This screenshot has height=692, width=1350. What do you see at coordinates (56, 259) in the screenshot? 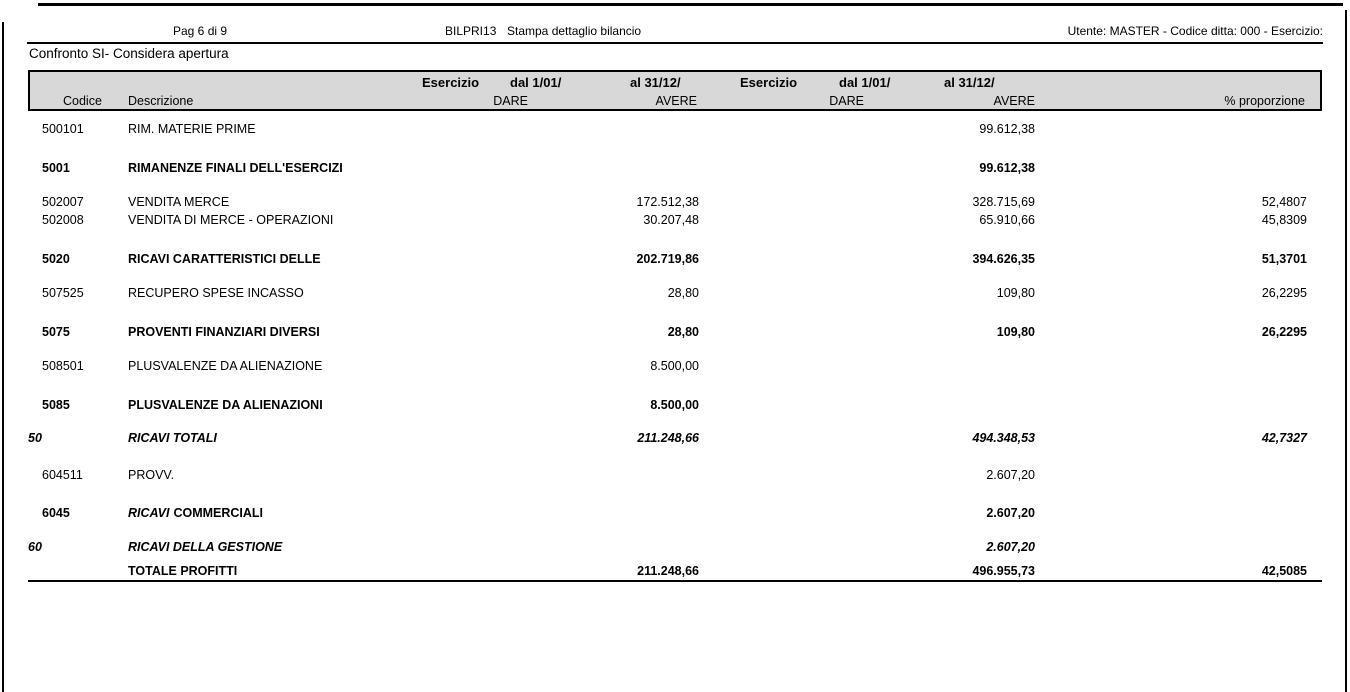
I see `row-code: 5020` at bounding box center [56, 259].